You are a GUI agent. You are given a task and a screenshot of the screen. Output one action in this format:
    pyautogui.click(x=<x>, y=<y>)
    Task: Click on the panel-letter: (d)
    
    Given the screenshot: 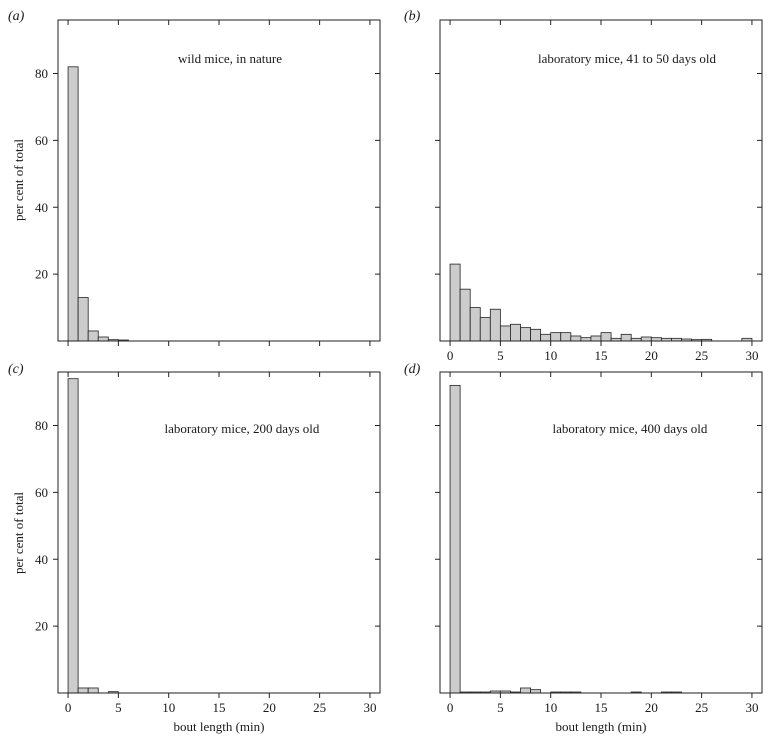 What is the action you would take?
    pyautogui.click(x=412, y=369)
    